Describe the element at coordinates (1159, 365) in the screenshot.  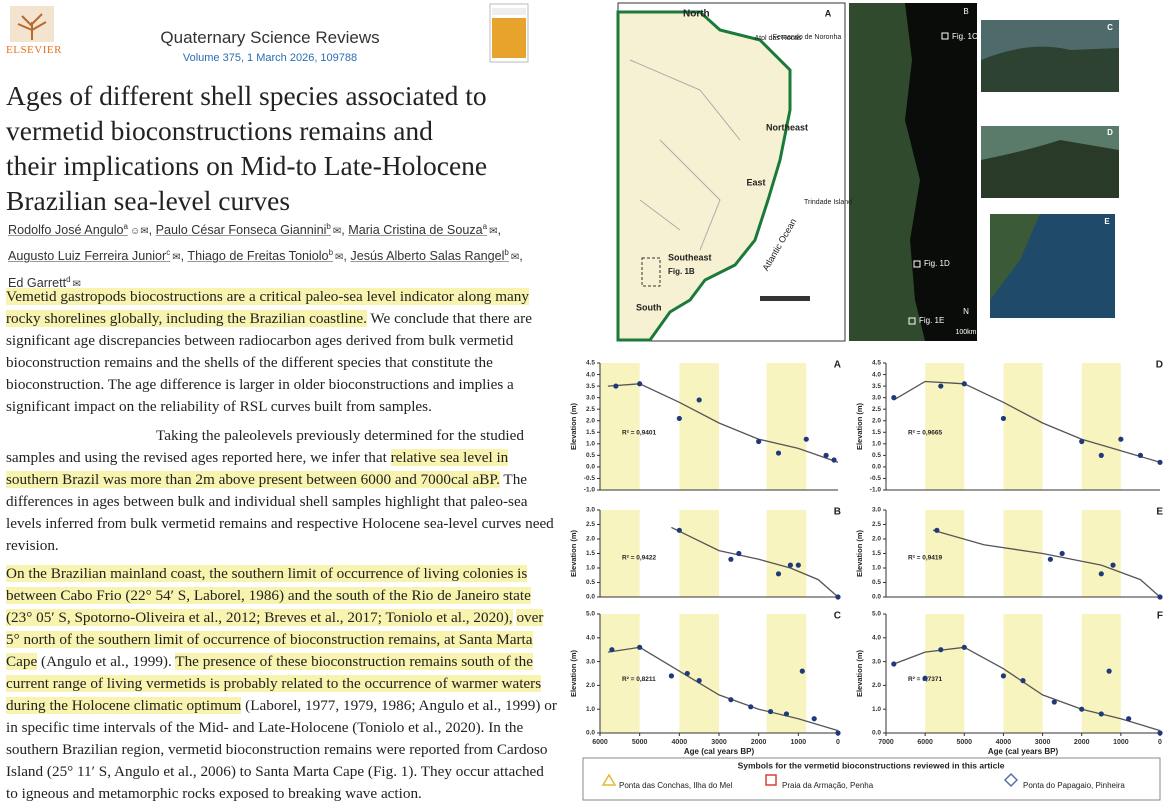
I see `panel-label: D` at that location.